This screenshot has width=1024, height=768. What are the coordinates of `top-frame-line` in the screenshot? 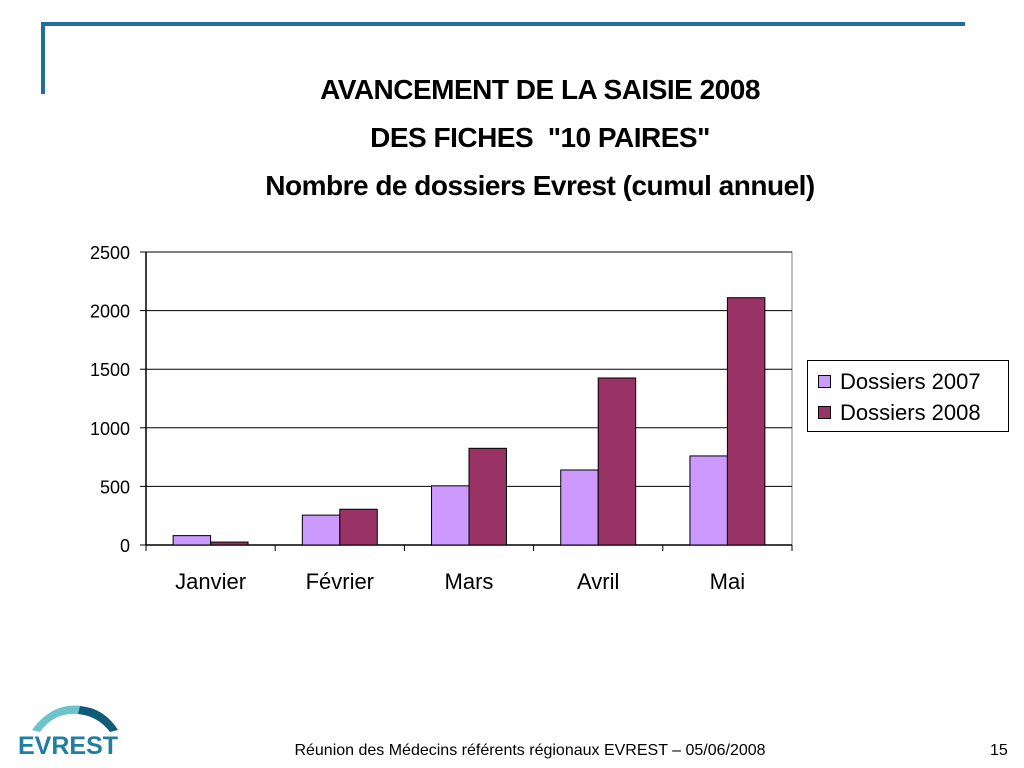 It's located at (503, 24).